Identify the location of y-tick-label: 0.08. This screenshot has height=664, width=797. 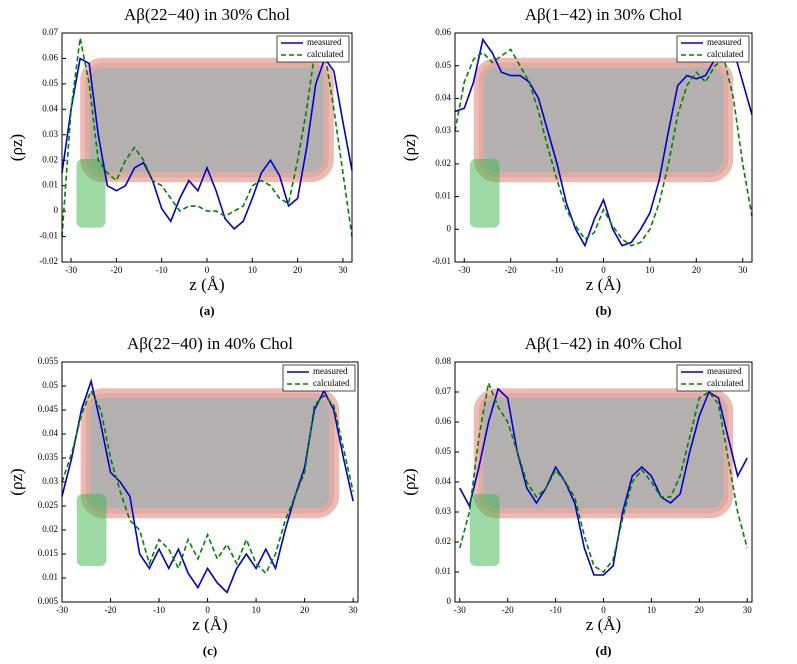
(443, 361).